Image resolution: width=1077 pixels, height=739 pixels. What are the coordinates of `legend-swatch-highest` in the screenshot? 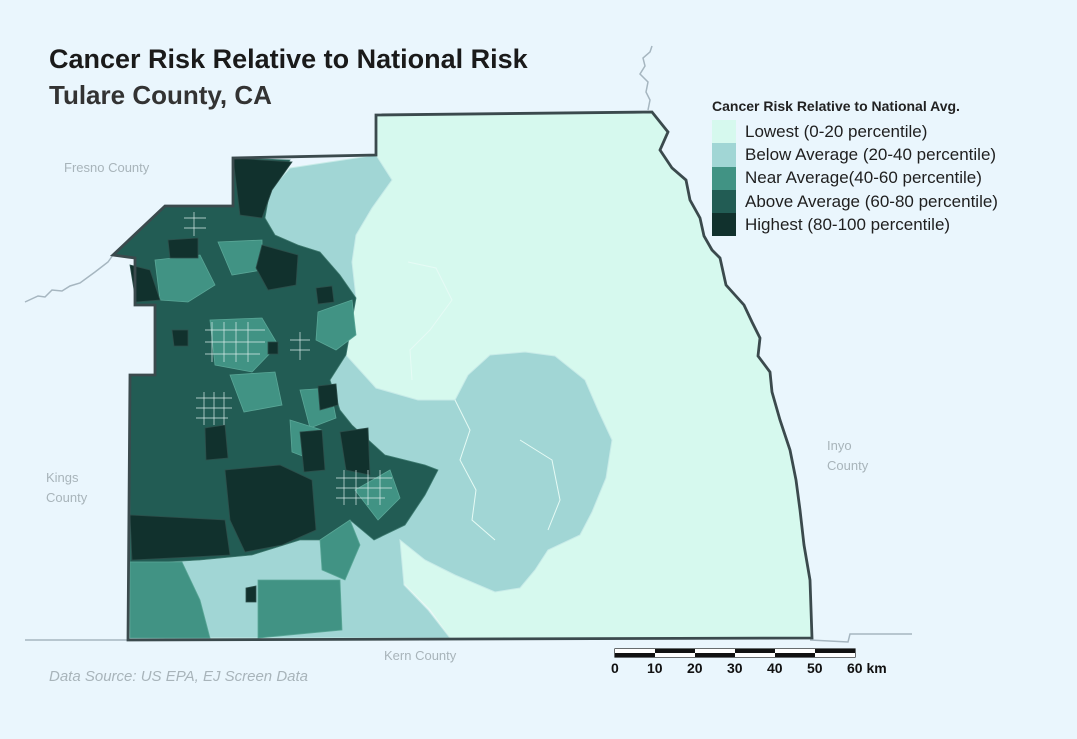 It's located at (724, 225).